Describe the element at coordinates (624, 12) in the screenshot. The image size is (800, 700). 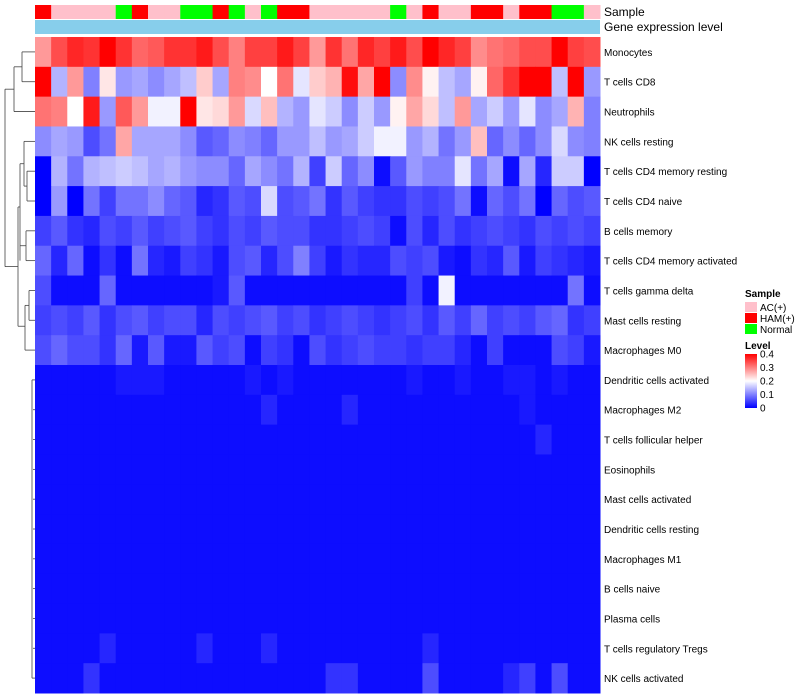
I see `annotation-label-sample: Sample` at that location.